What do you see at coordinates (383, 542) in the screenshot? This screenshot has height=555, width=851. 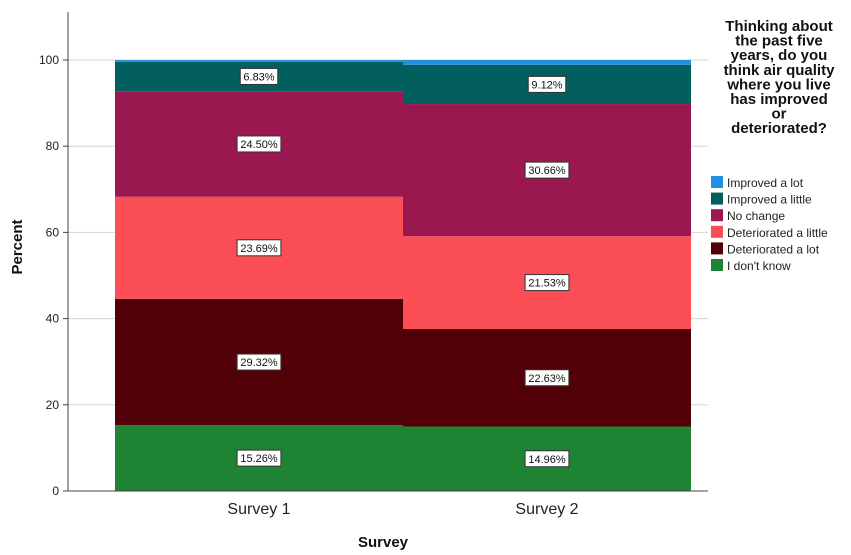 I see `x-axis-title: Survey` at bounding box center [383, 542].